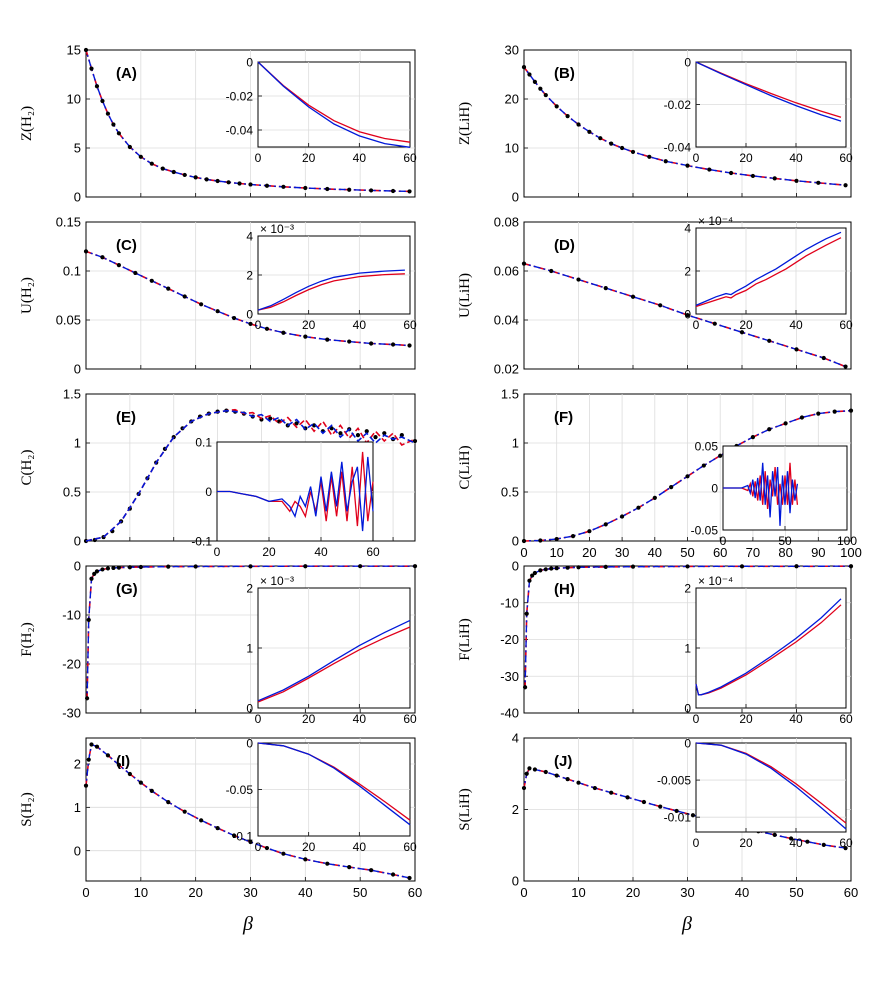 This screenshot has width=872, height=981. What do you see at coordinates (309, 325) in the screenshot?
I see `panel-C-inset-xtick-label-1: 20` at bounding box center [309, 325].